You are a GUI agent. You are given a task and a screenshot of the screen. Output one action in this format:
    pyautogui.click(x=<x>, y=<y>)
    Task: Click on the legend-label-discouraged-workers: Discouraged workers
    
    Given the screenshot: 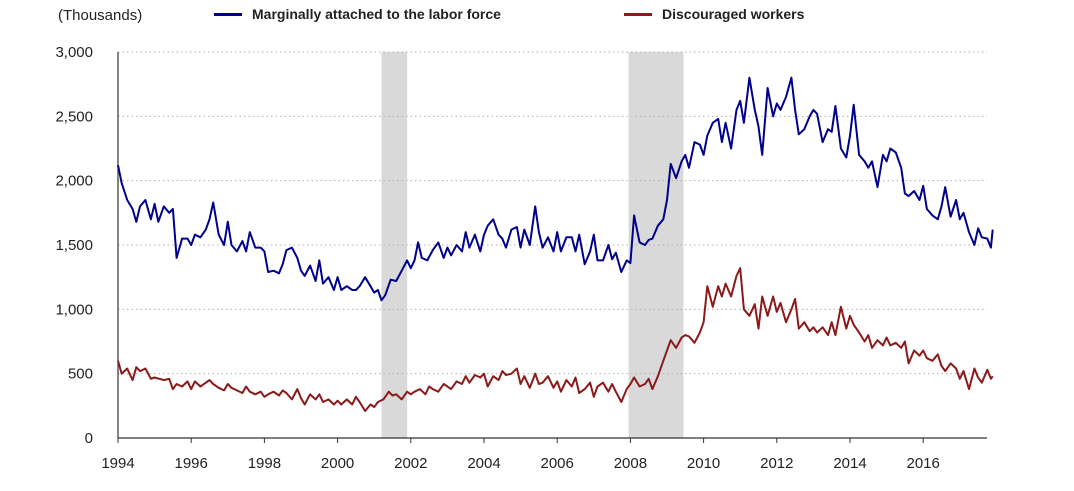 What is the action you would take?
    pyautogui.click(x=733, y=14)
    